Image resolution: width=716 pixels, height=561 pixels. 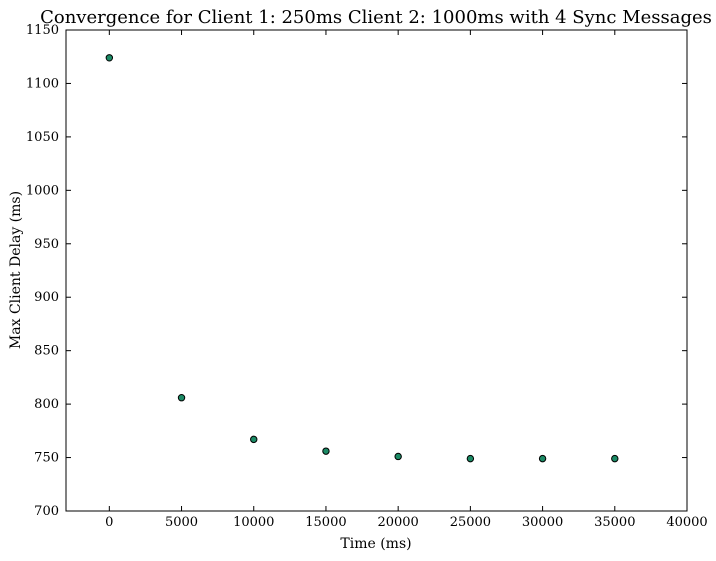 I want to click on x-tick-label: 20000, so click(x=397, y=522).